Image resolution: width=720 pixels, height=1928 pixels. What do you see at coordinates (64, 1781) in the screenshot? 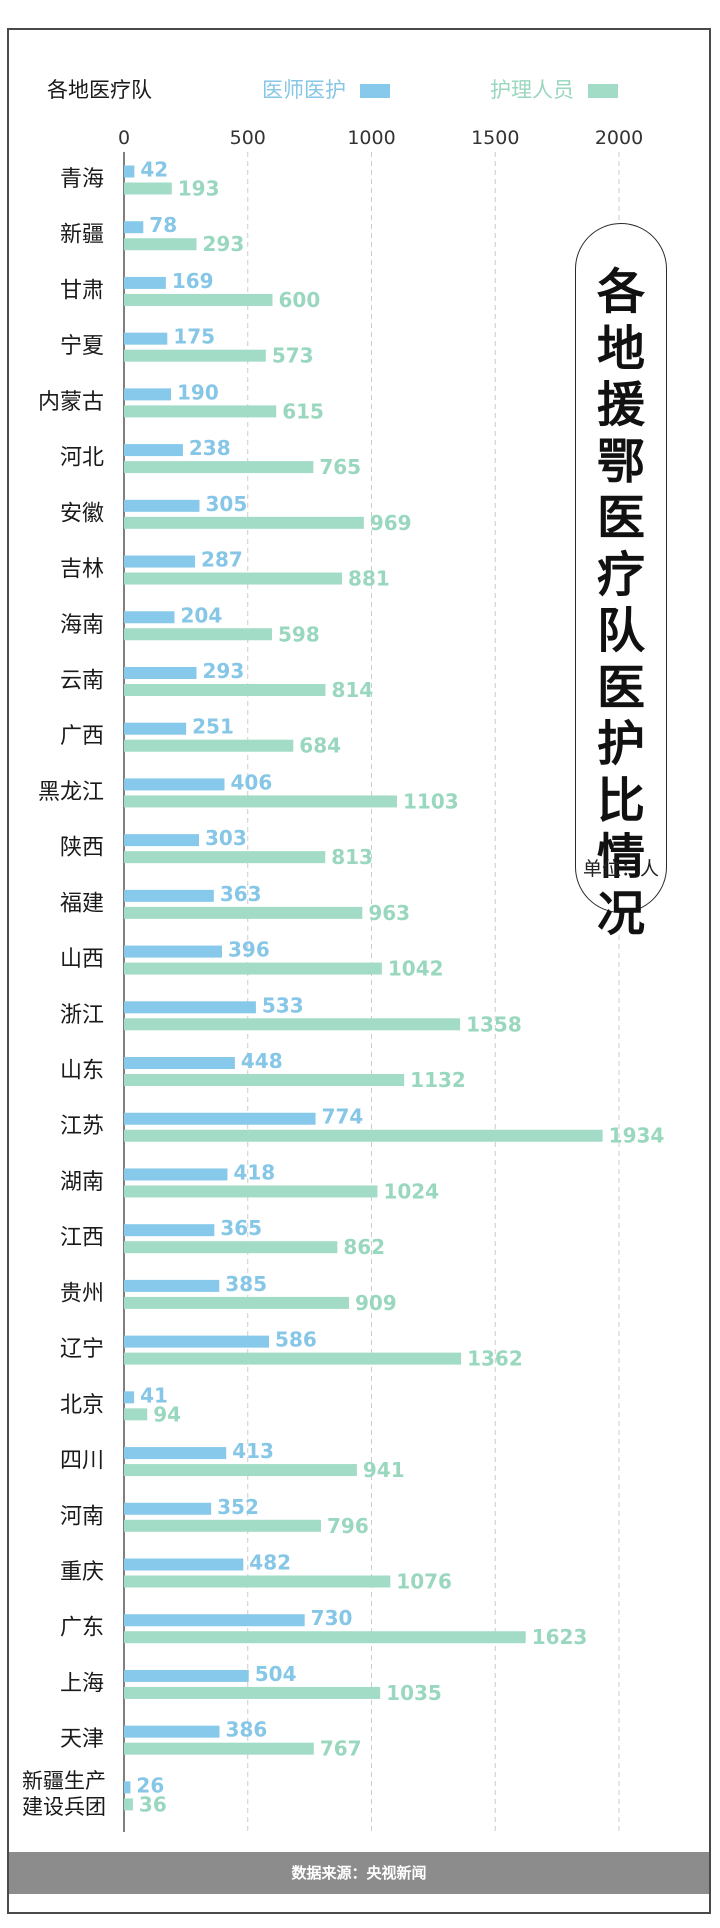
I see `category-label: 新疆生产` at bounding box center [64, 1781].